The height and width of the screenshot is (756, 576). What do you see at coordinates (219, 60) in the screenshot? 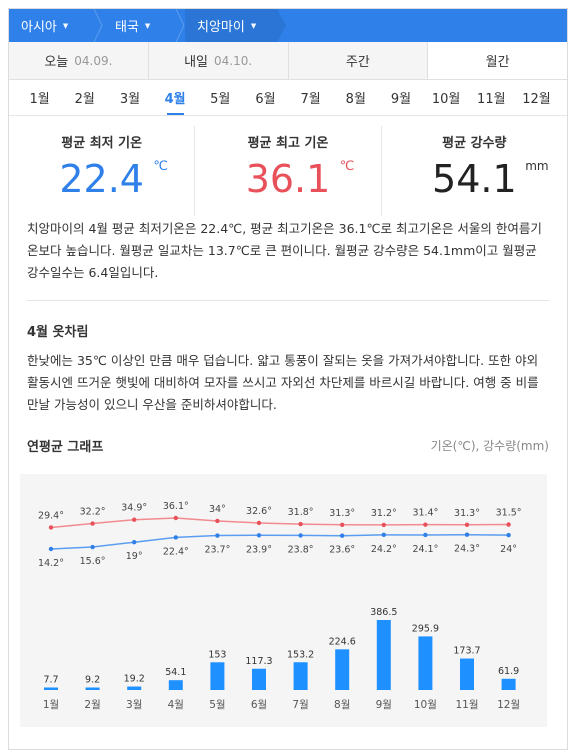
I see `tab-tomorrow: 내일 04.10.` at bounding box center [219, 60].